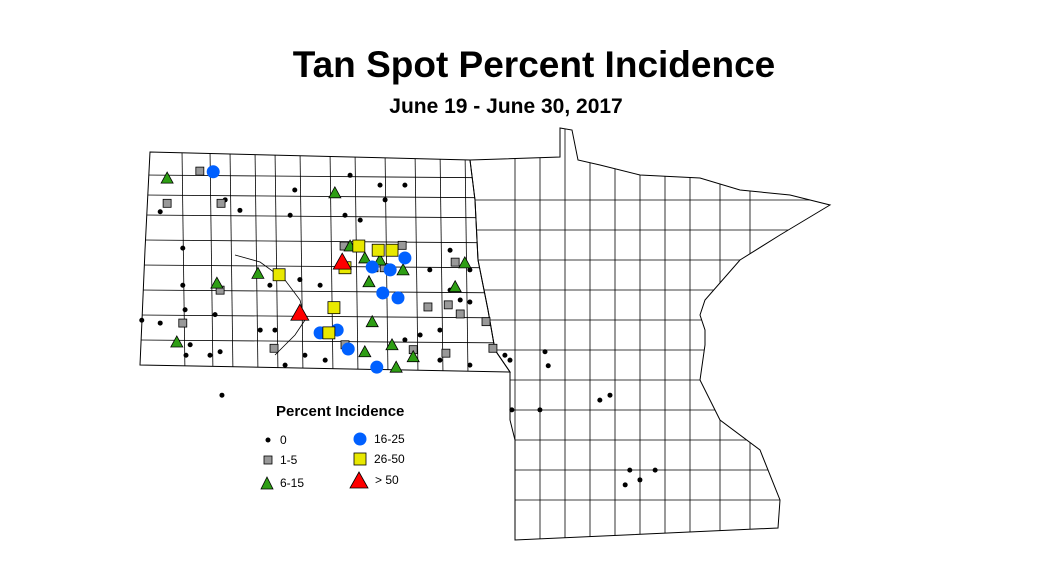 The image size is (1057, 562). I want to click on legend-item-6-15: 6-15, so click(282, 483).